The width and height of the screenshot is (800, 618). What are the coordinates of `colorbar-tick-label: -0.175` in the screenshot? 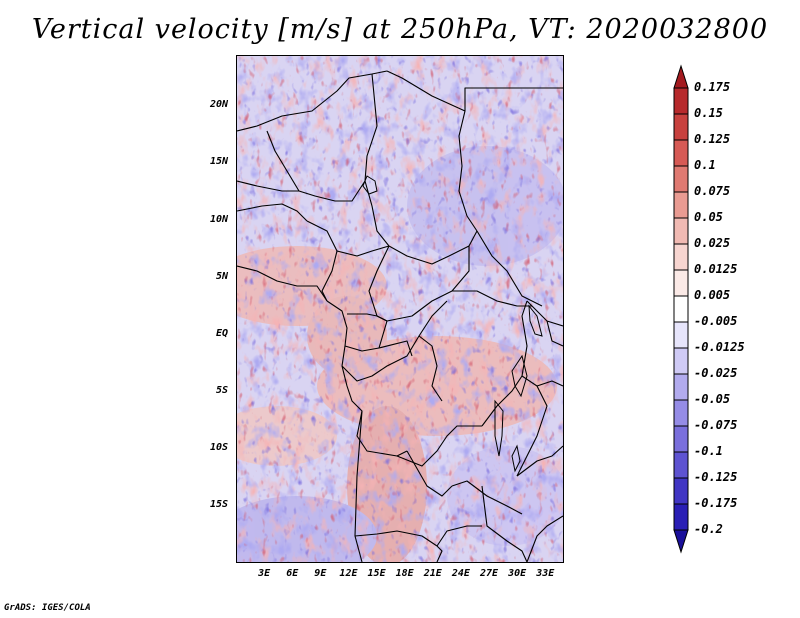 It's located at (716, 503).